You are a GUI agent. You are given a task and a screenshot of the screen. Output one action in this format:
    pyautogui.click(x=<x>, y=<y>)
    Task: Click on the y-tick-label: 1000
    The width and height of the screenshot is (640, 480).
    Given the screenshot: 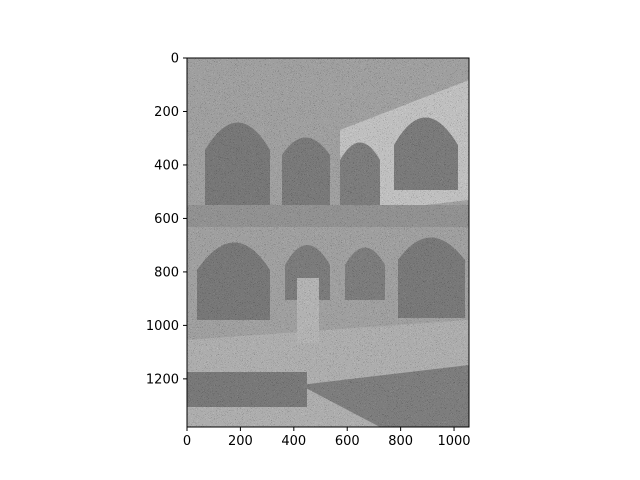 What is the action you would take?
    pyautogui.click(x=162, y=326)
    